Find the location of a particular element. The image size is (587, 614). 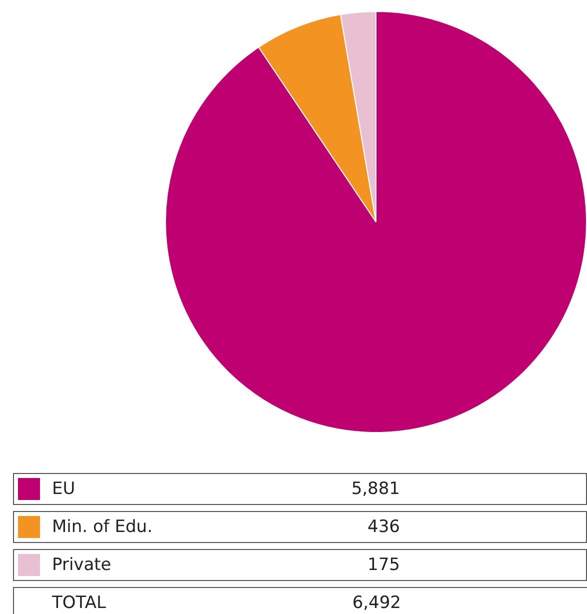

text: TOTAL is located at coordinates (79, 603).